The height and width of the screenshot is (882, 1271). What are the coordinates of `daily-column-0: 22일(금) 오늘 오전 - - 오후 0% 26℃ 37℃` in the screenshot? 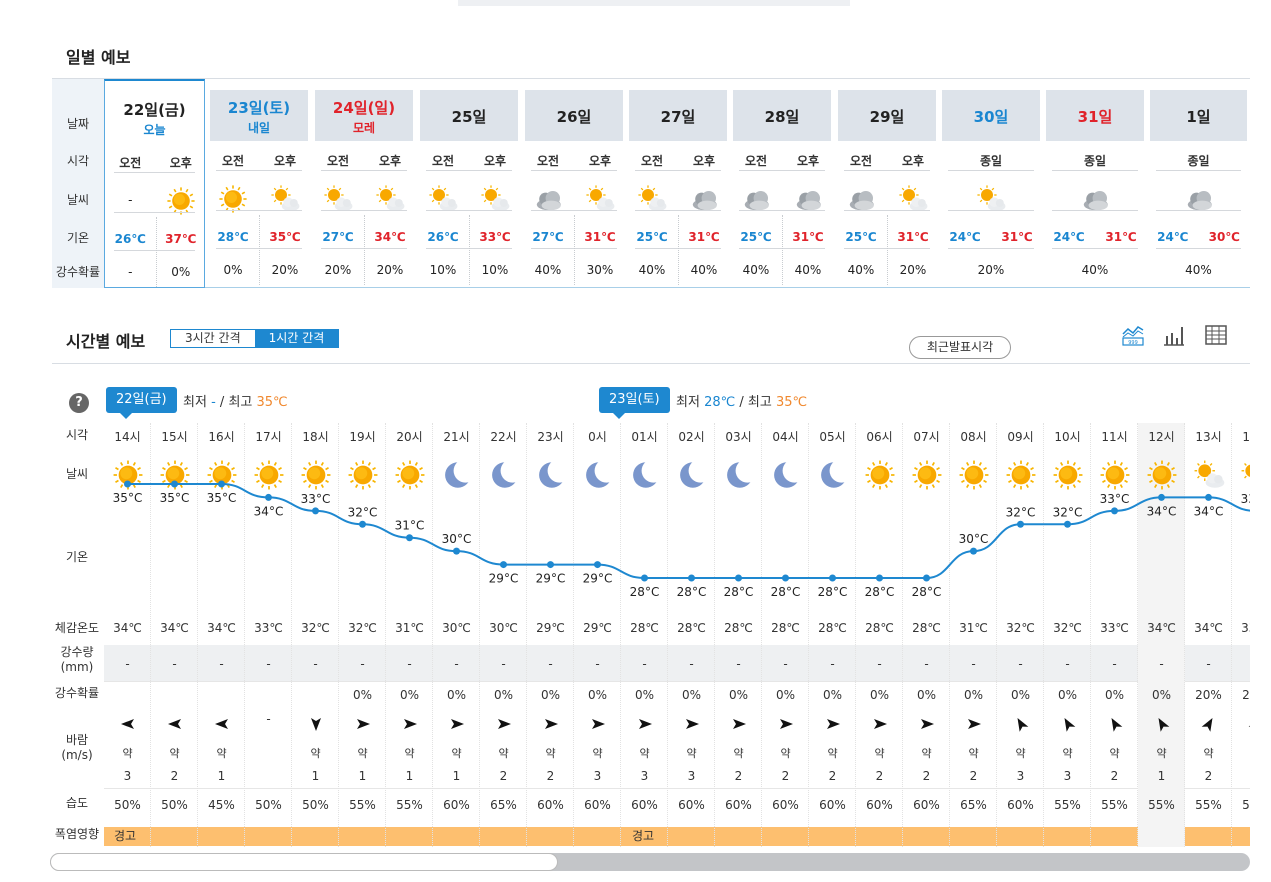 It's located at (154, 183).